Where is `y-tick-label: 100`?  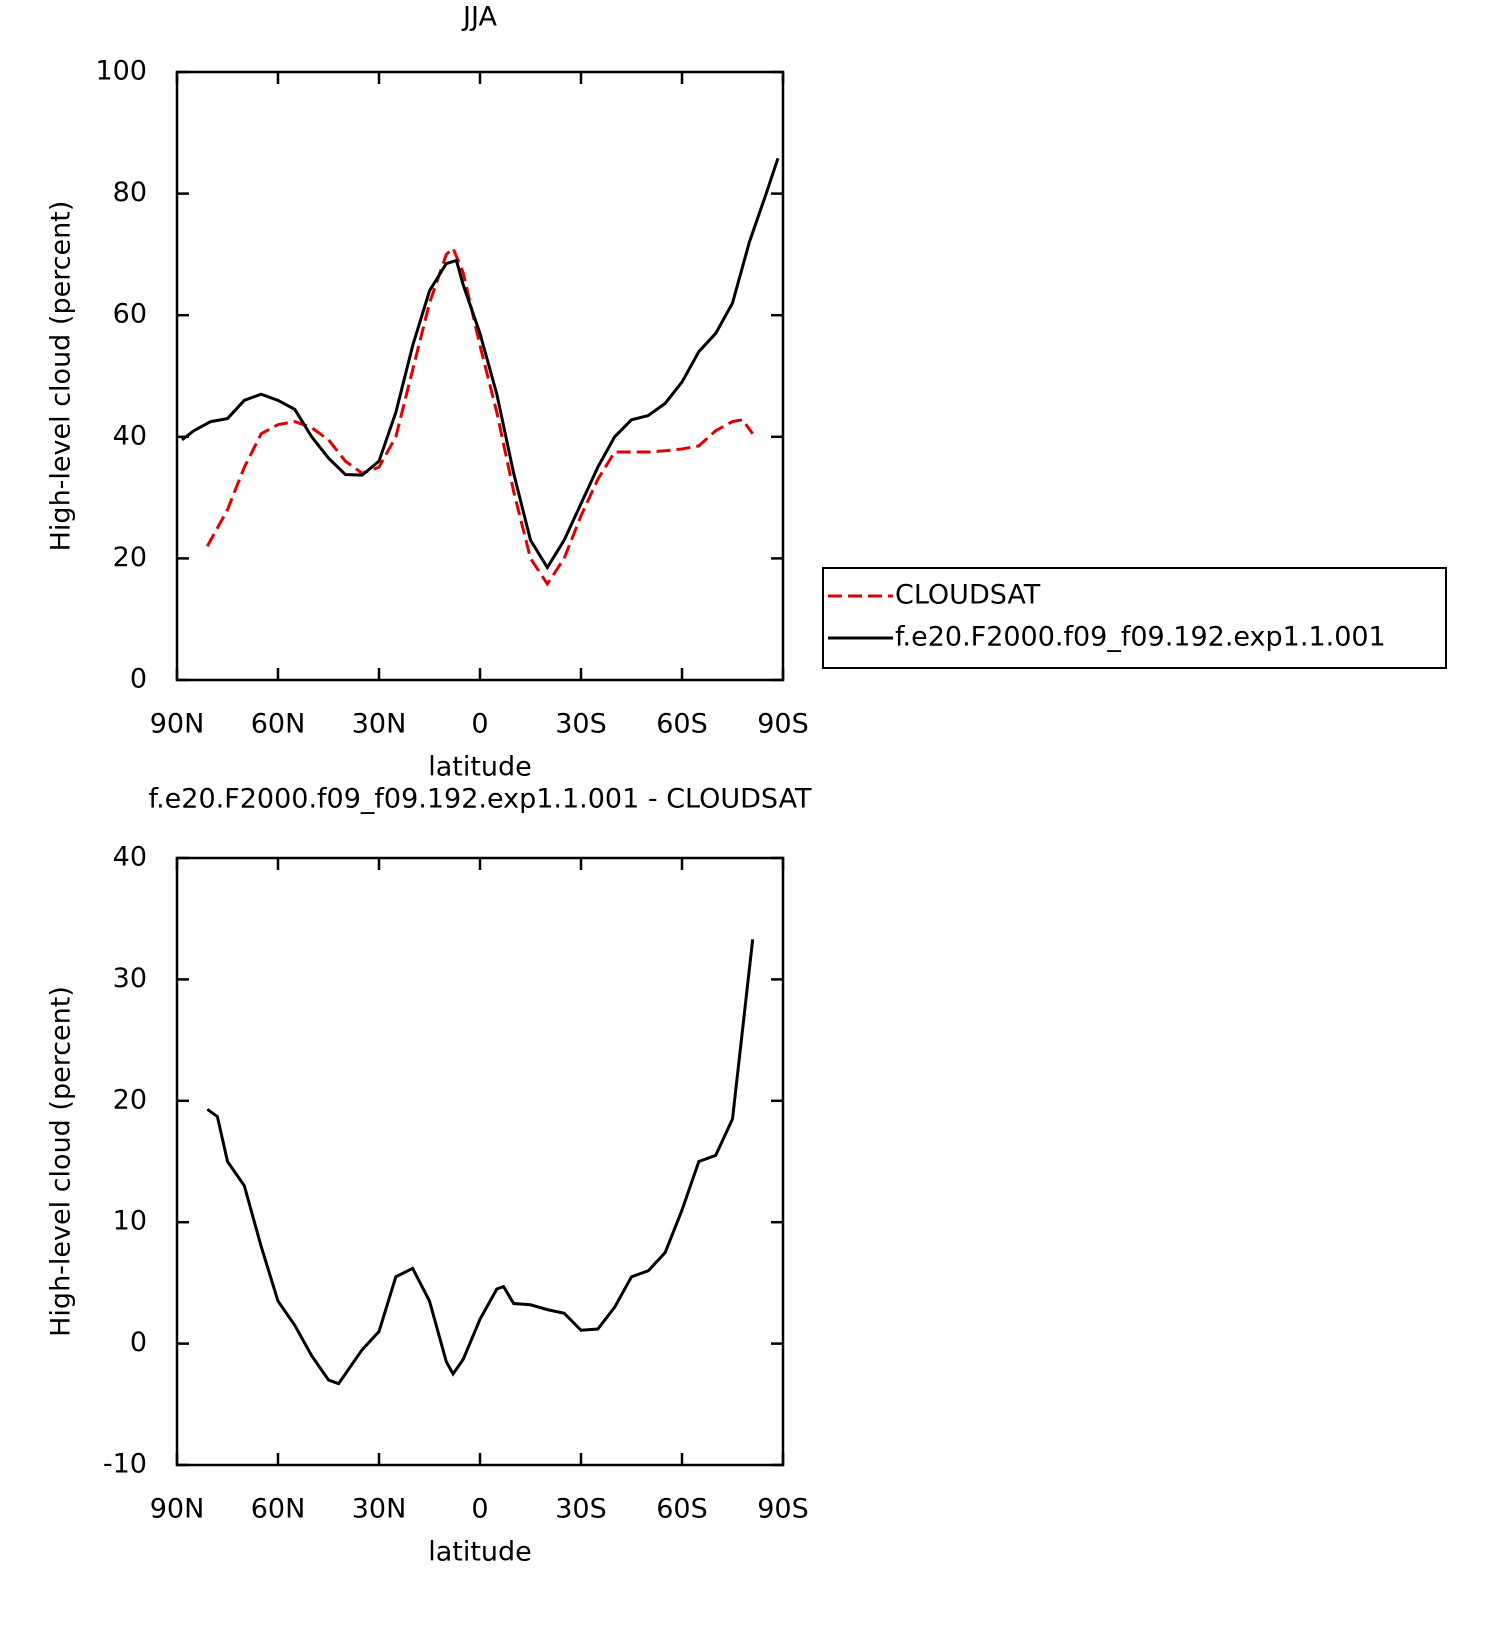 y-tick-label: 100 is located at coordinates (121, 71).